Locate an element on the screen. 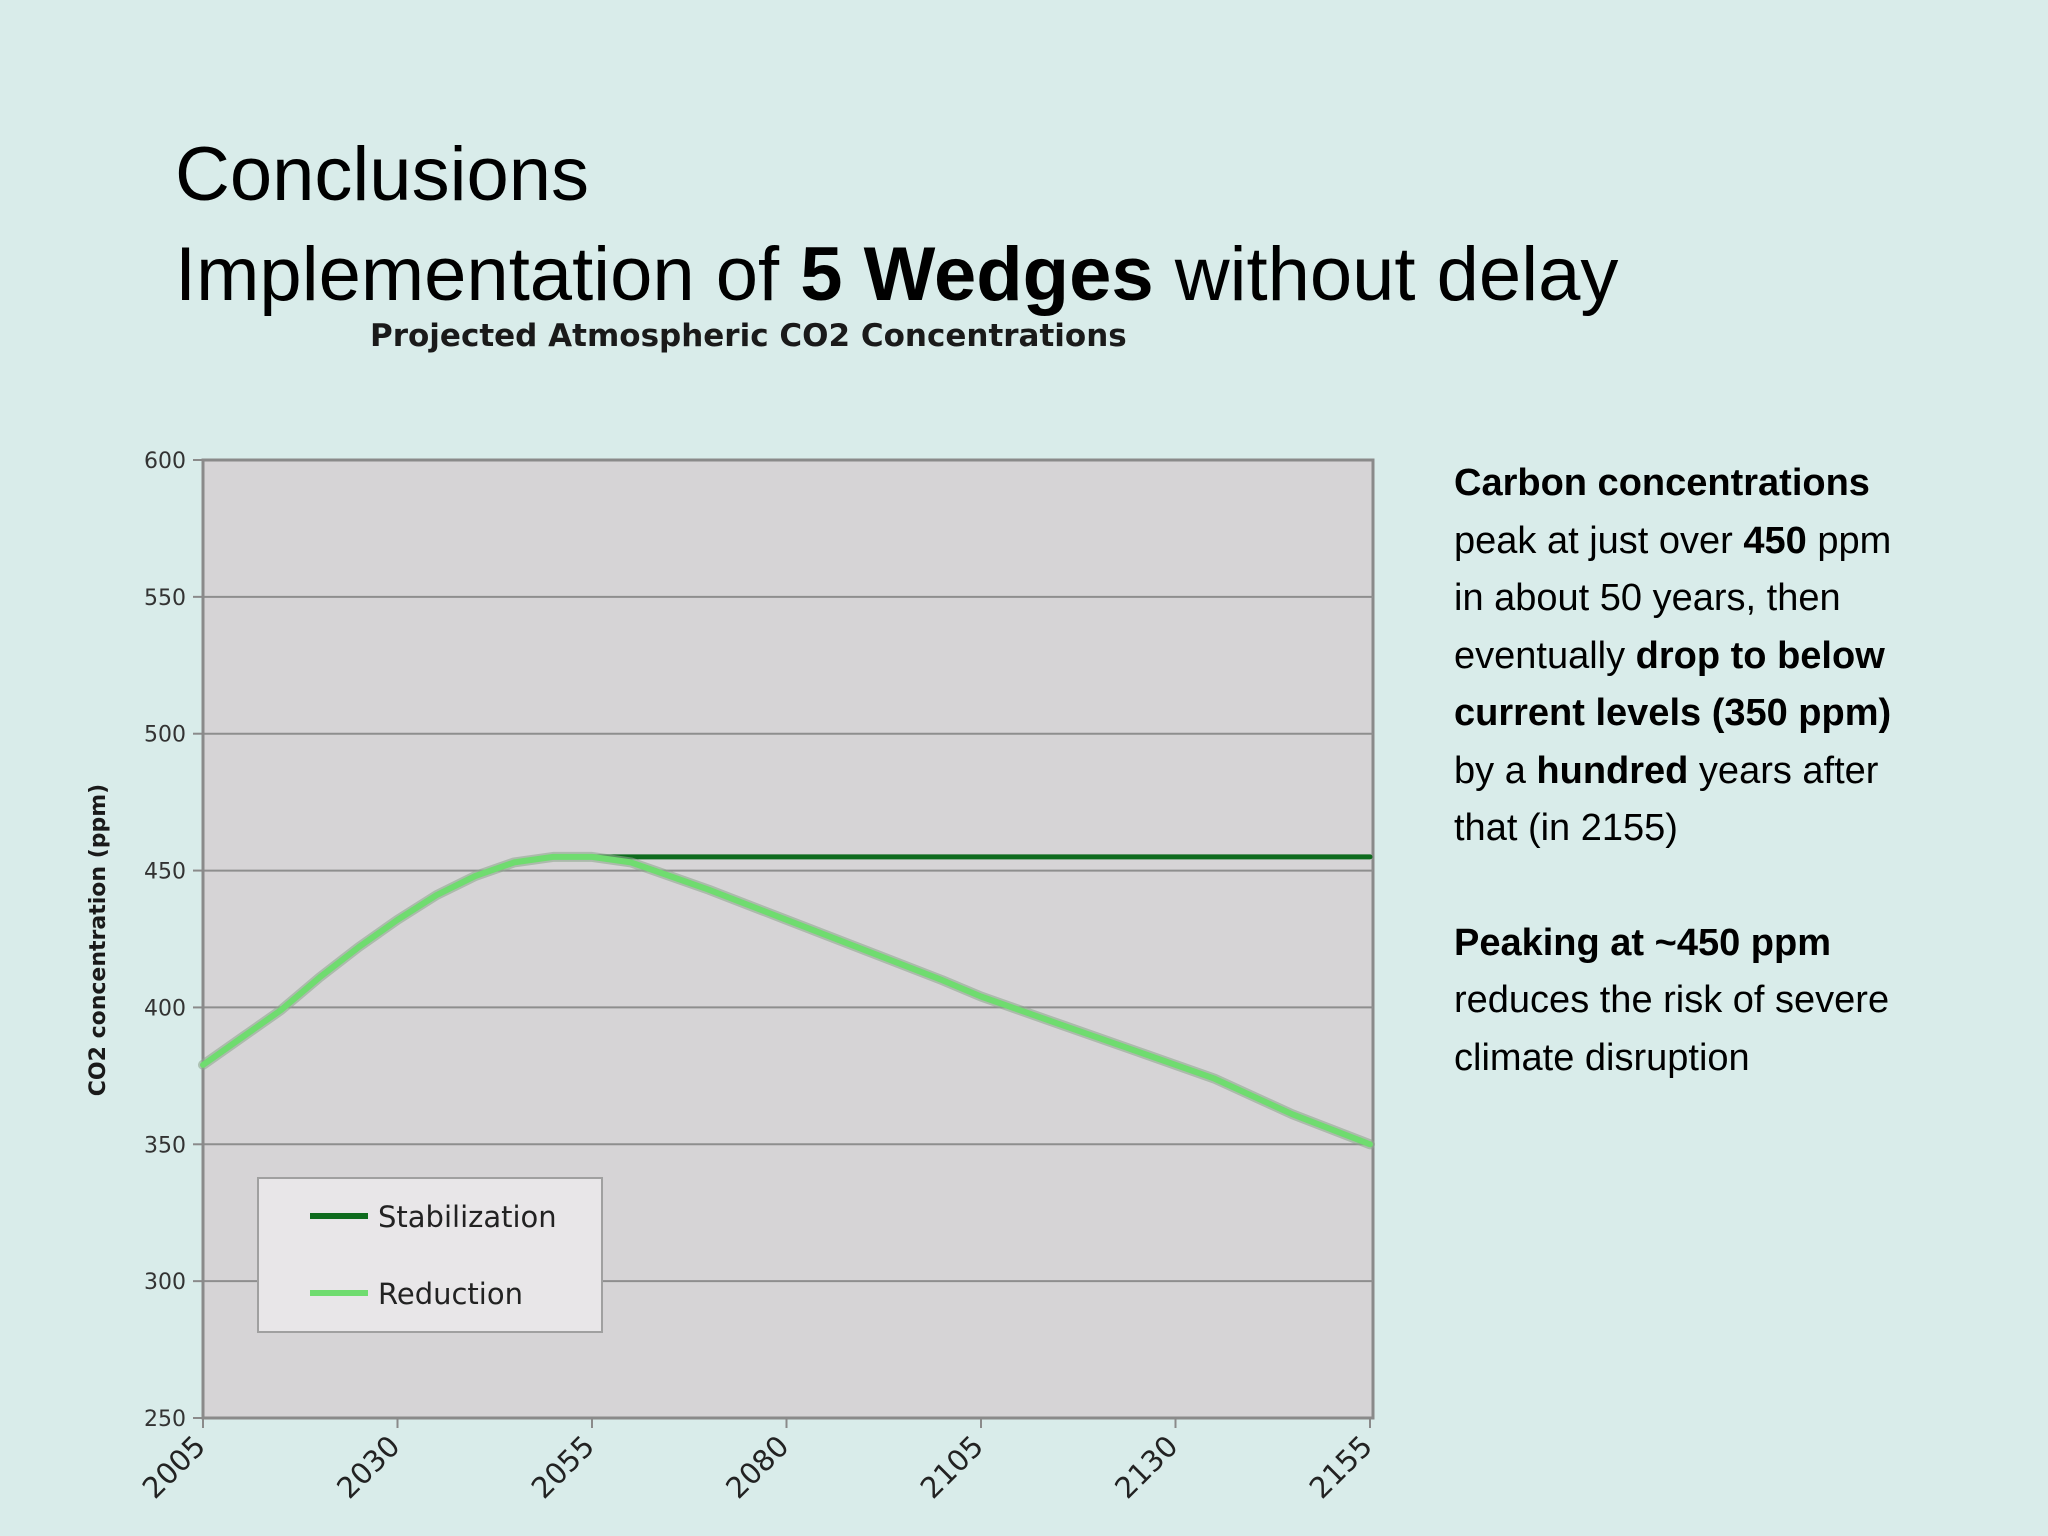 This screenshot has width=2048, height=1536. legend-label-stabilization: Stabilization is located at coordinates (467, 1217).